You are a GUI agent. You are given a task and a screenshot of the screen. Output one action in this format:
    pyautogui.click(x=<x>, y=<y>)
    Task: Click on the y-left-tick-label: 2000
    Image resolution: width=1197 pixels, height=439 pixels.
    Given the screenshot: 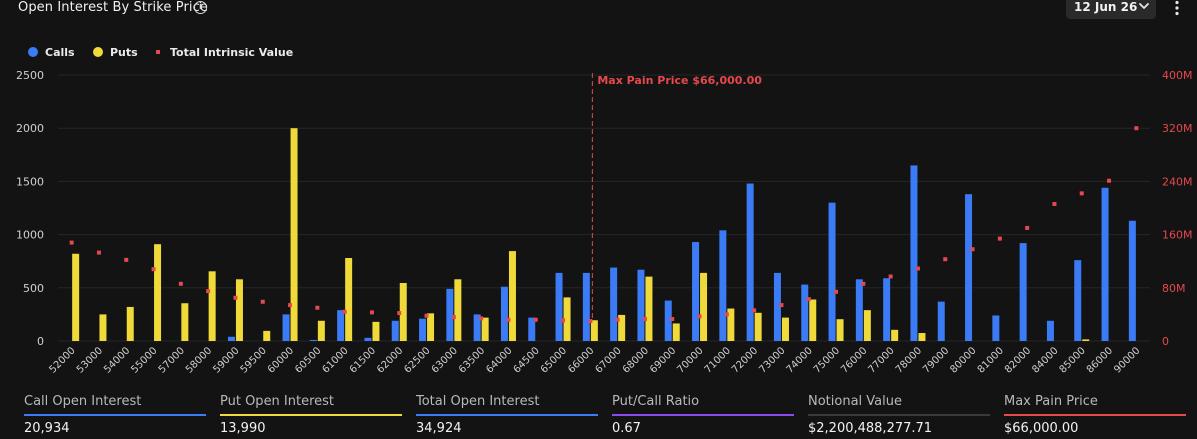 What is the action you would take?
    pyautogui.click(x=30, y=128)
    